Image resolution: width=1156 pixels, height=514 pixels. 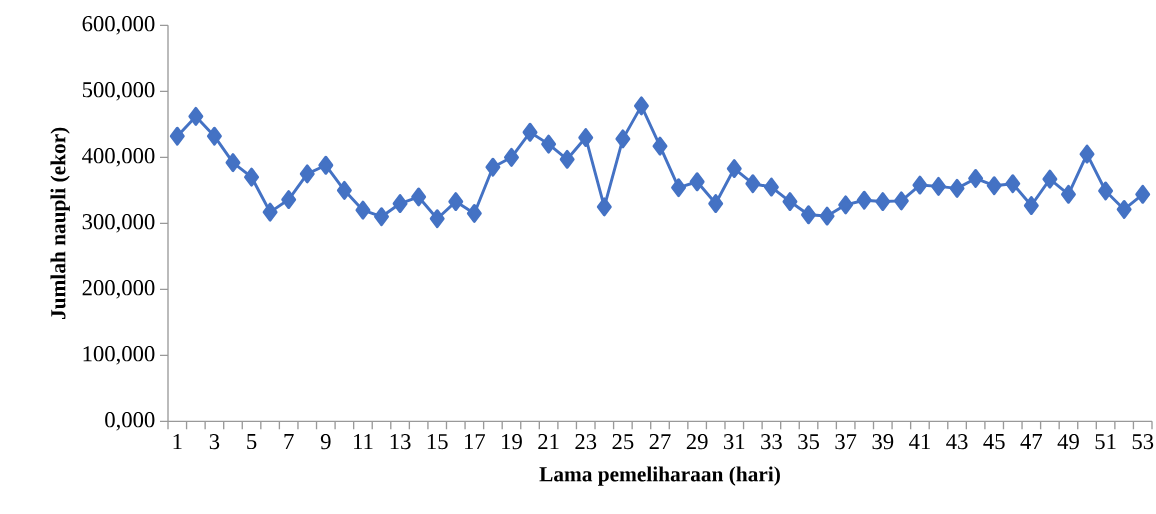 What do you see at coordinates (118, 25) in the screenshot?
I see `y-tick-label: 600,000` at bounding box center [118, 25].